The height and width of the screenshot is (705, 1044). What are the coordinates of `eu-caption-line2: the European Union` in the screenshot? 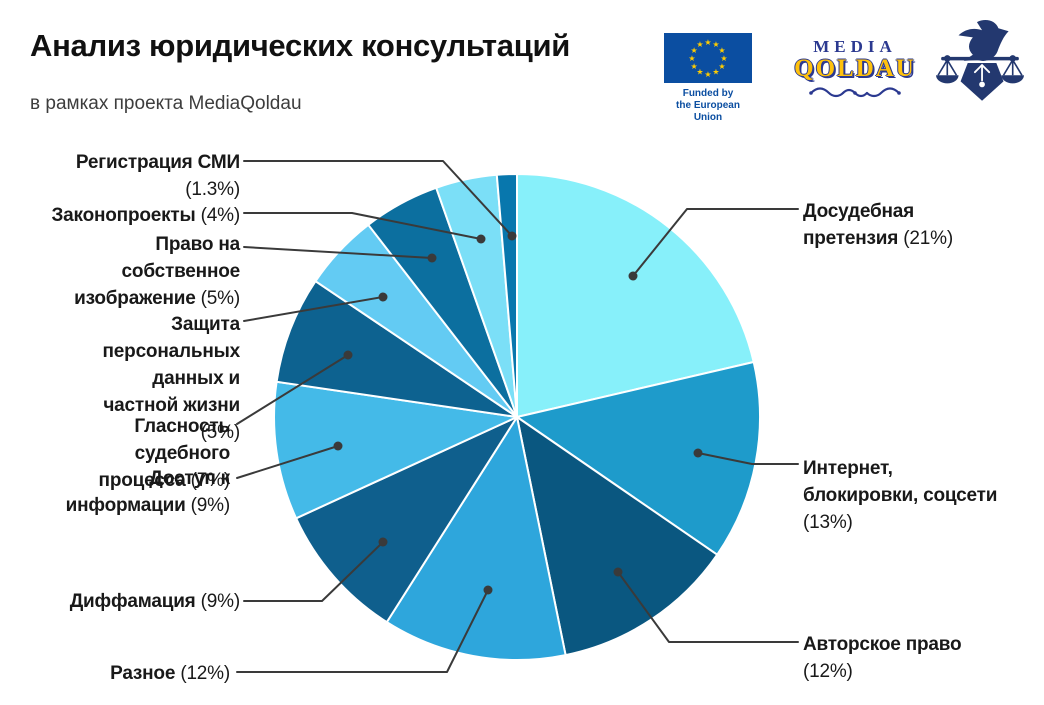 It's located at (708, 111).